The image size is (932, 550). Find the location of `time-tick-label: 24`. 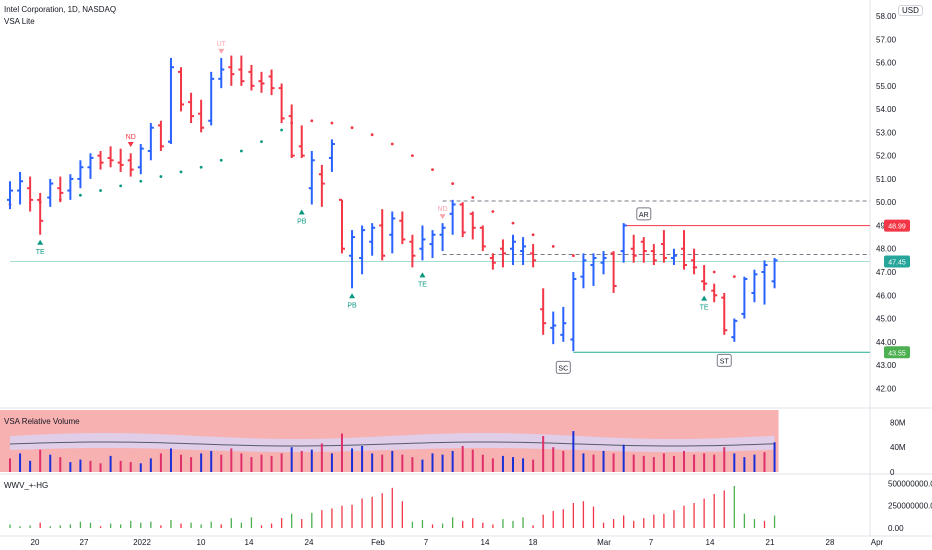

time-tick-label: 24 is located at coordinates (309, 542).